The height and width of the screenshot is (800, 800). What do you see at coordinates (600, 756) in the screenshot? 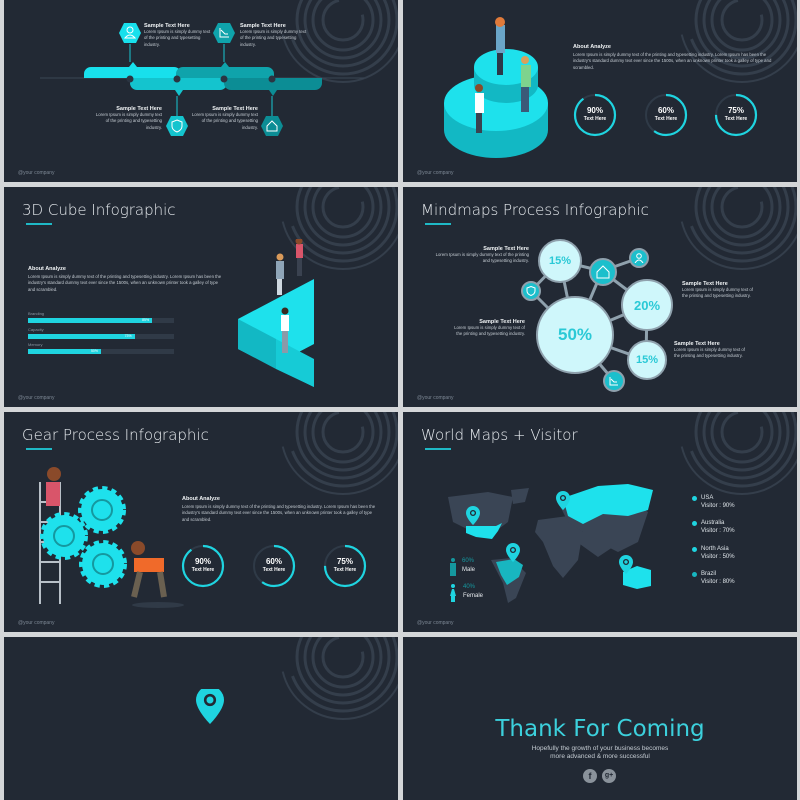
I see `thank-you-subtitle-2: more advanced & more successful` at bounding box center [600, 756].